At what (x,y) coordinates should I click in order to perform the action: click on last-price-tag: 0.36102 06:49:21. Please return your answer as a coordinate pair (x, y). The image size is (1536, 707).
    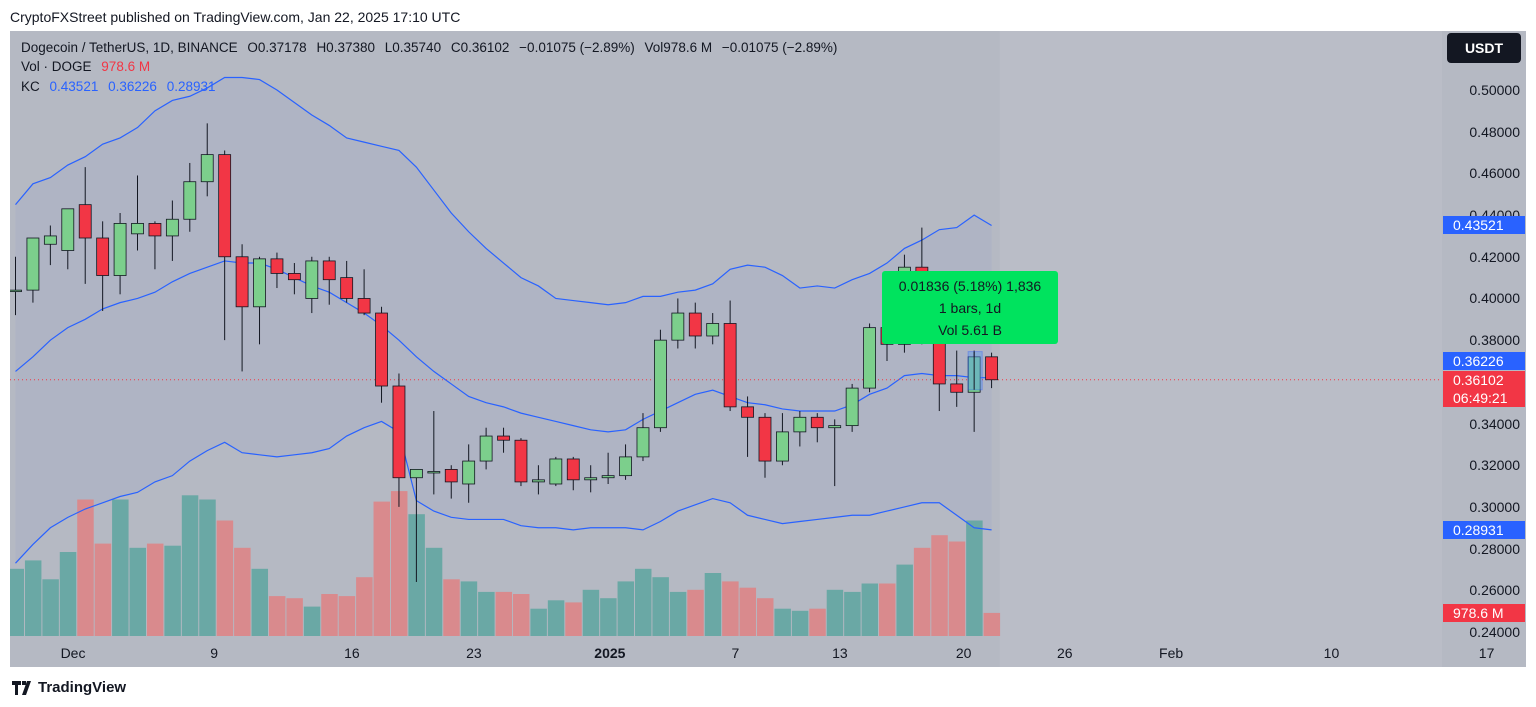
    Looking at the image, I should click on (1484, 389).